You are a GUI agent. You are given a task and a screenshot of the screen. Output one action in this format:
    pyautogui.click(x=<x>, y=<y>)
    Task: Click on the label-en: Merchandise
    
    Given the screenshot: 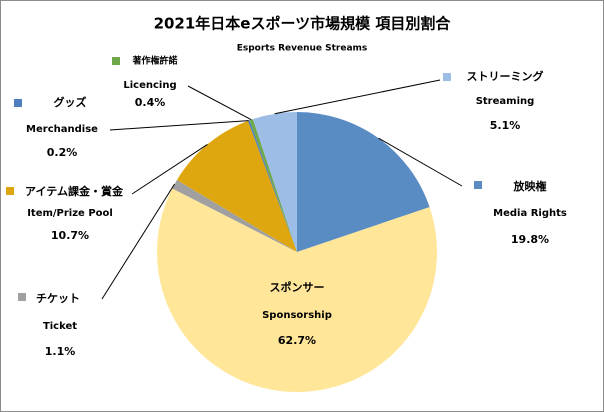 What is the action you would take?
    pyautogui.click(x=62, y=129)
    